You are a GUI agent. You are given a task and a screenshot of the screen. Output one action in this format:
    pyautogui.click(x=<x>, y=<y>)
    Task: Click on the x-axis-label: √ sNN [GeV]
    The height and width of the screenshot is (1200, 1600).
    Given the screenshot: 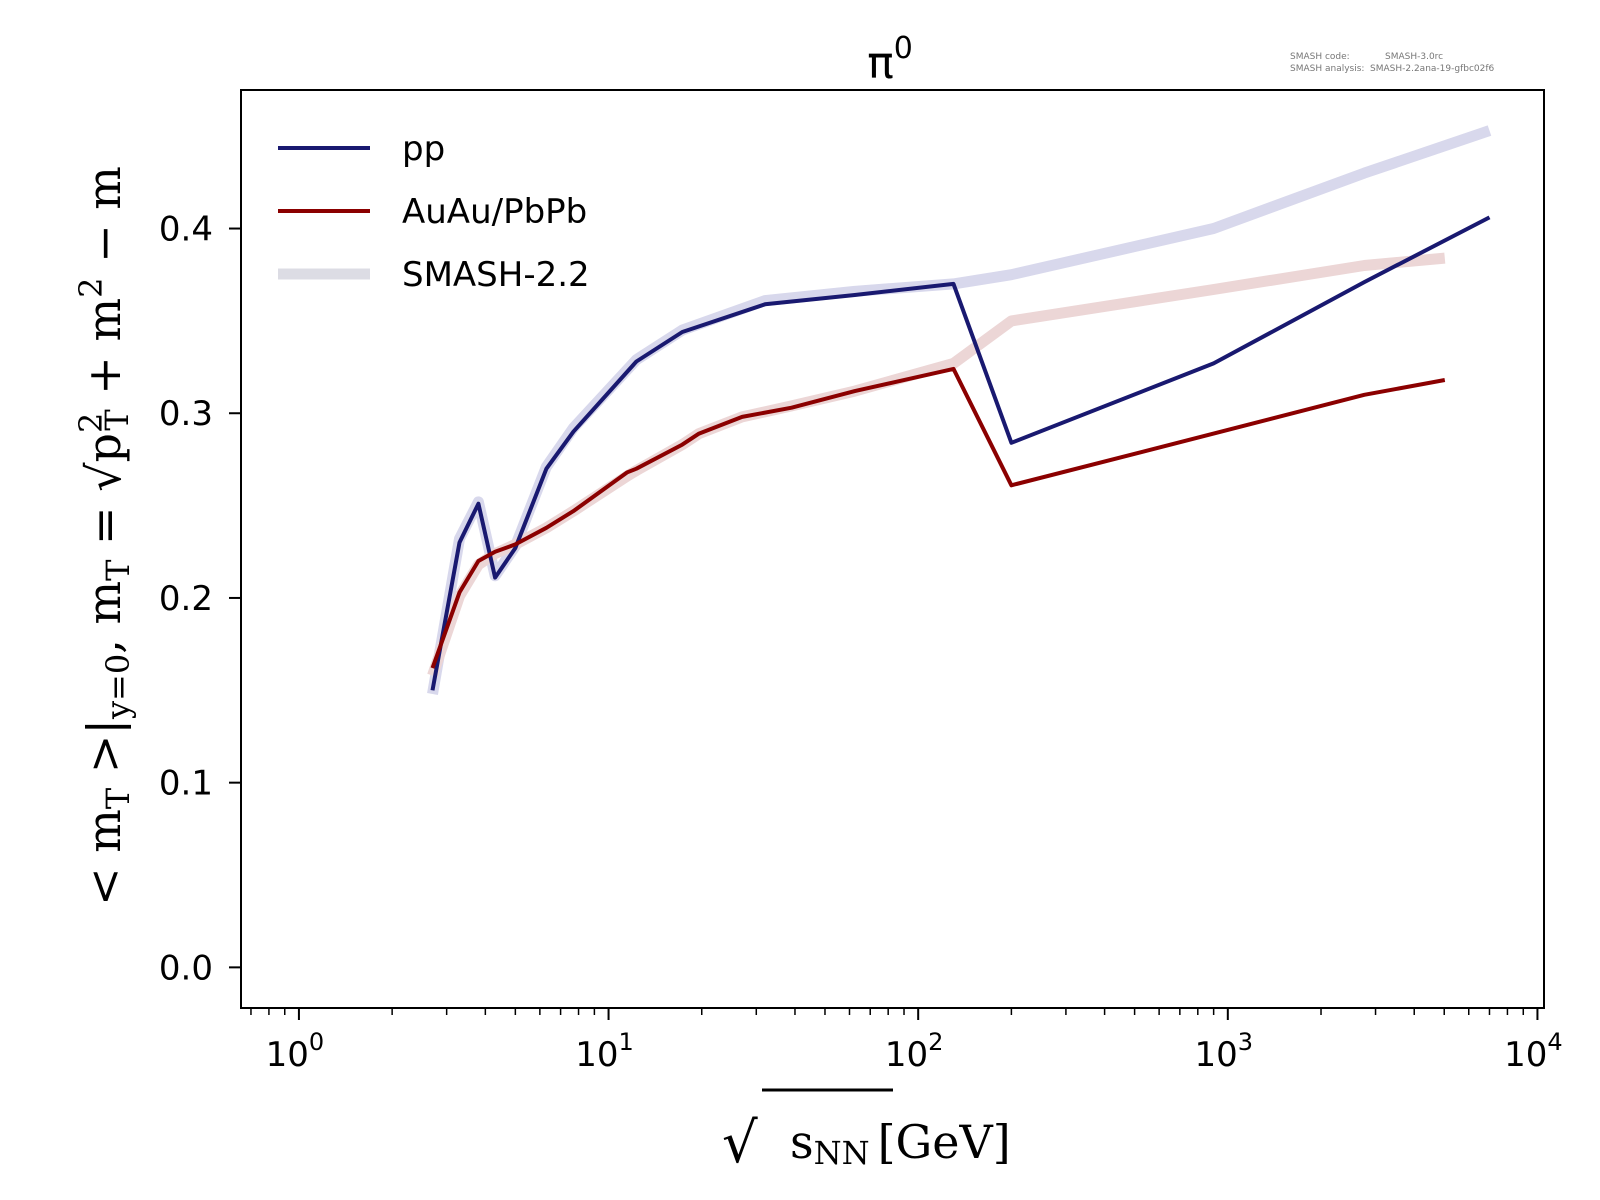 What is the action you would take?
    pyautogui.click(x=866, y=1132)
    